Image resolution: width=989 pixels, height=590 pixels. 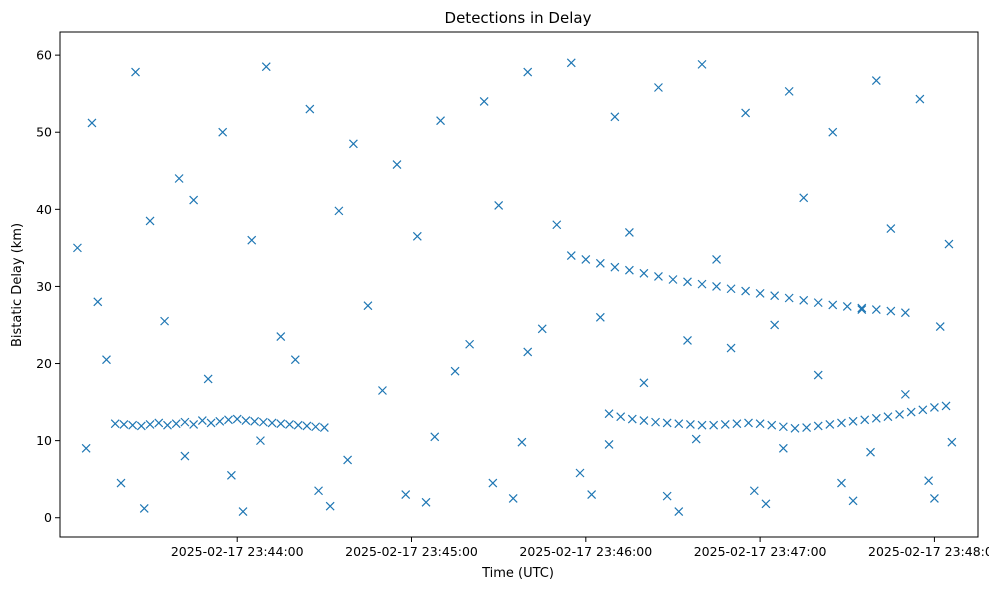 I want to click on chart-title: Detections in Delay, so click(x=518, y=18).